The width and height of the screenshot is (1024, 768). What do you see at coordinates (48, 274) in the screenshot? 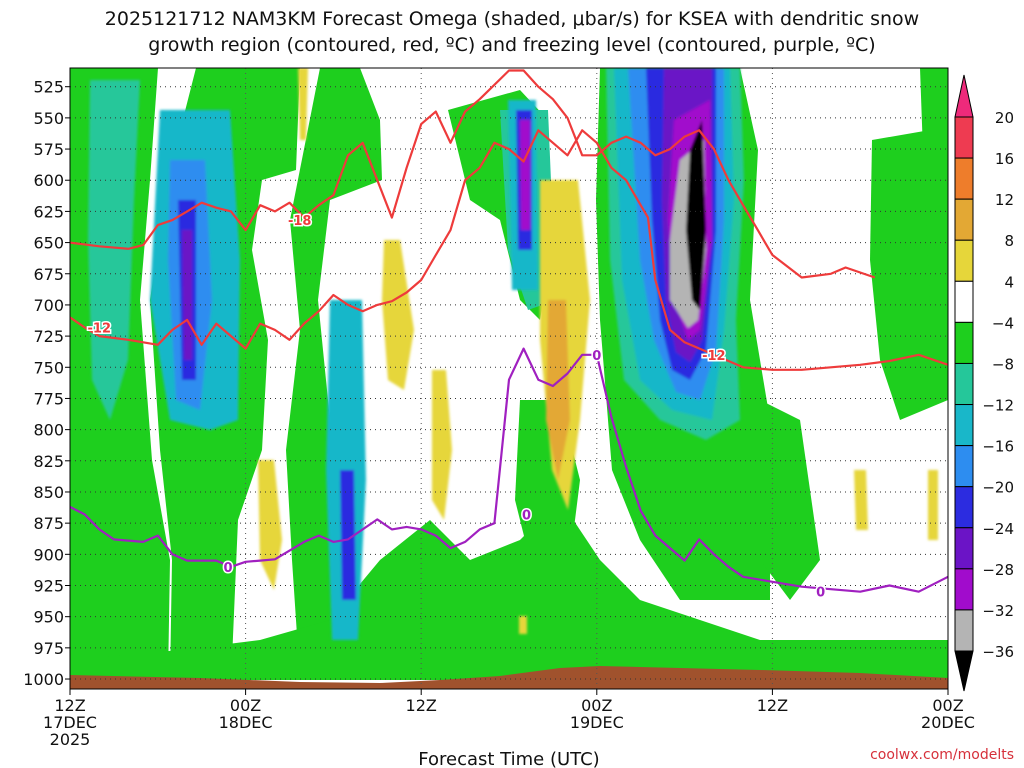
I see `y-tick-label: 675` at bounding box center [48, 274].